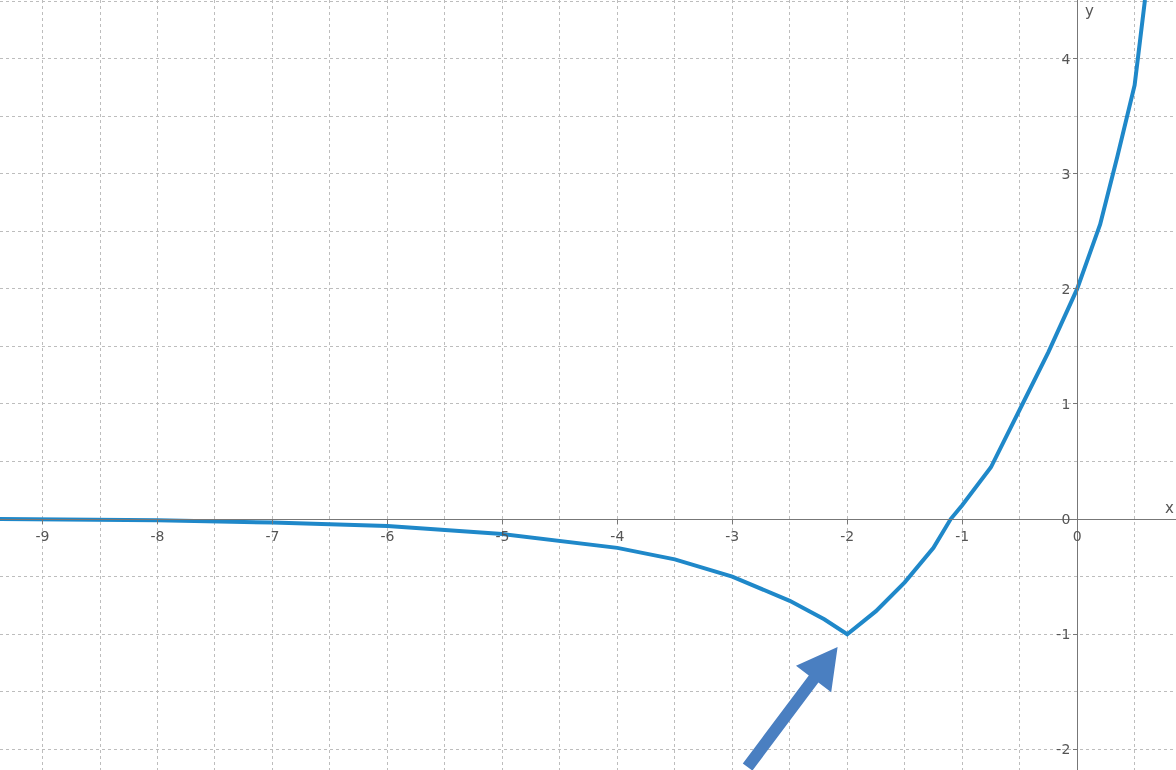 Image resolution: width=1176 pixels, height=770 pixels. What do you see at coordinates (617, 535) in the screenshot?
I see `x-tick-label: -4` at bounding box center [617, 535].